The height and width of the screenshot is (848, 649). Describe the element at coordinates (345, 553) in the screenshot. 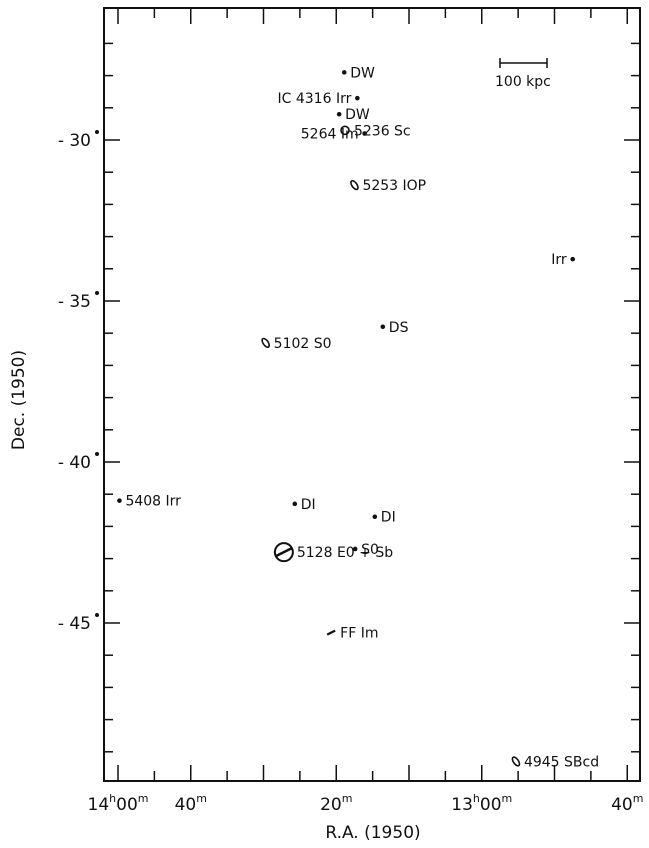

I see `point-label: 5128 E0 + Sb` at that location.